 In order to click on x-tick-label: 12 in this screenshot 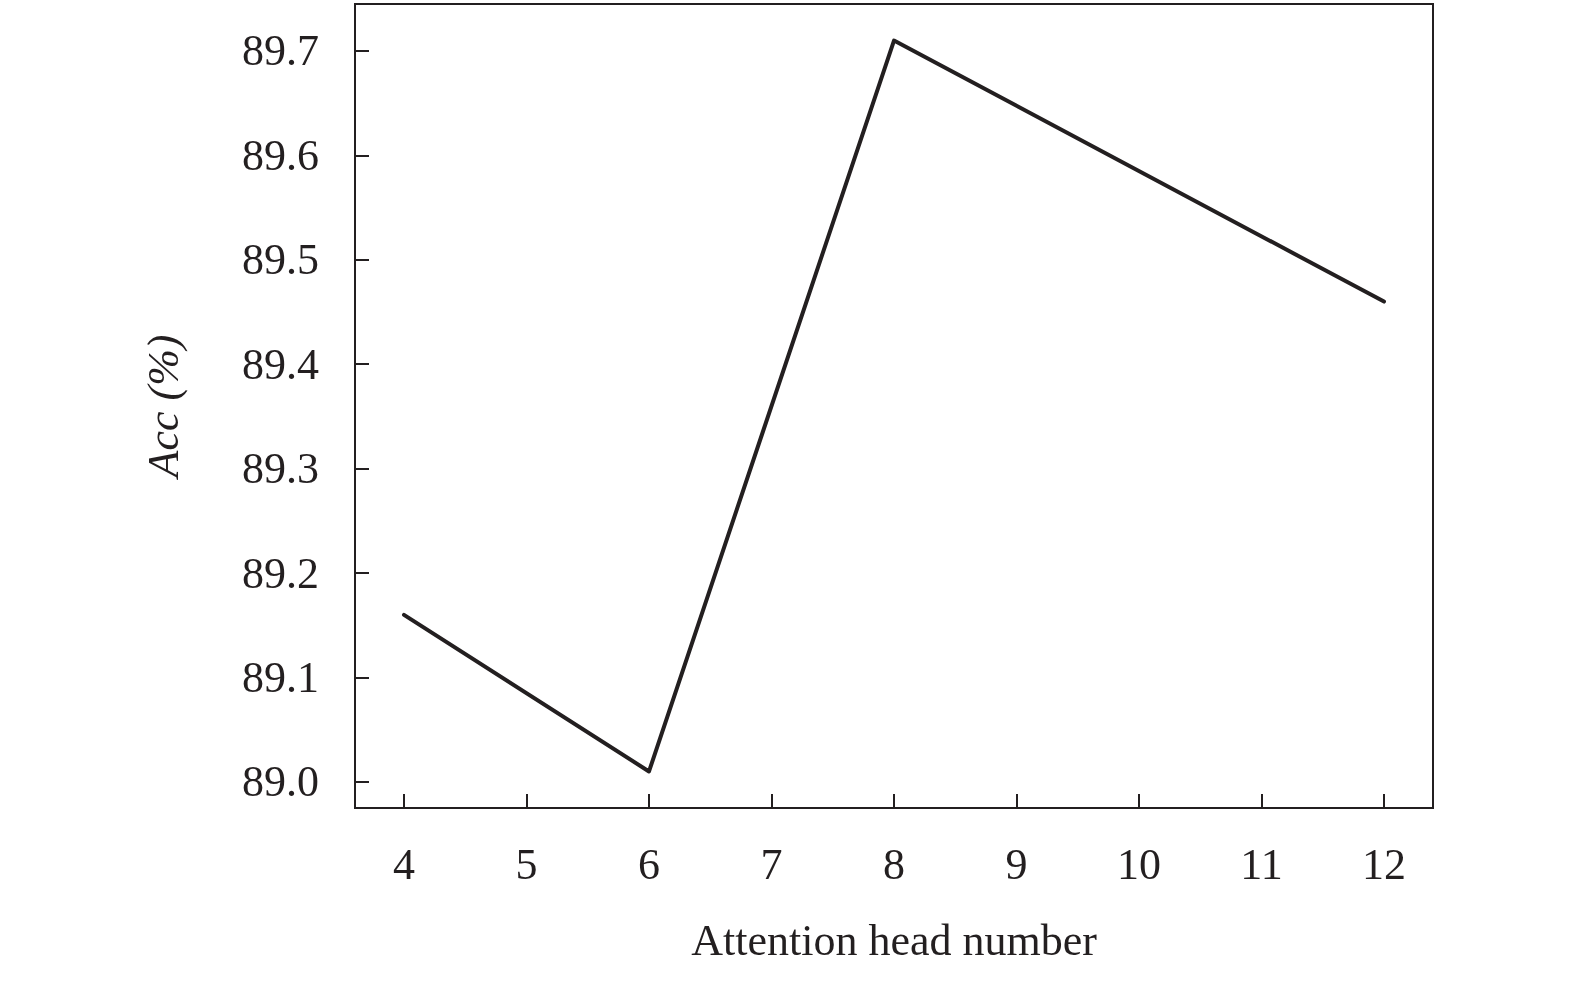, I will do `click(1384, 864)`.